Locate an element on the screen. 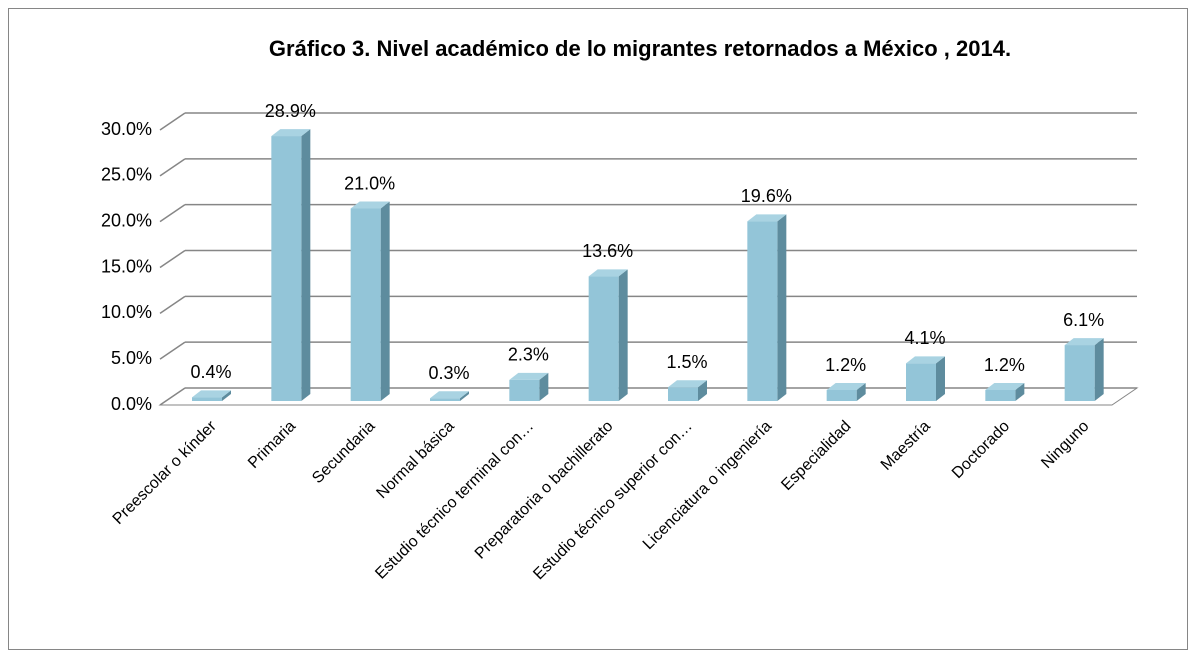  y-tick-label: 25.0% is located at coordinates (126, 175).